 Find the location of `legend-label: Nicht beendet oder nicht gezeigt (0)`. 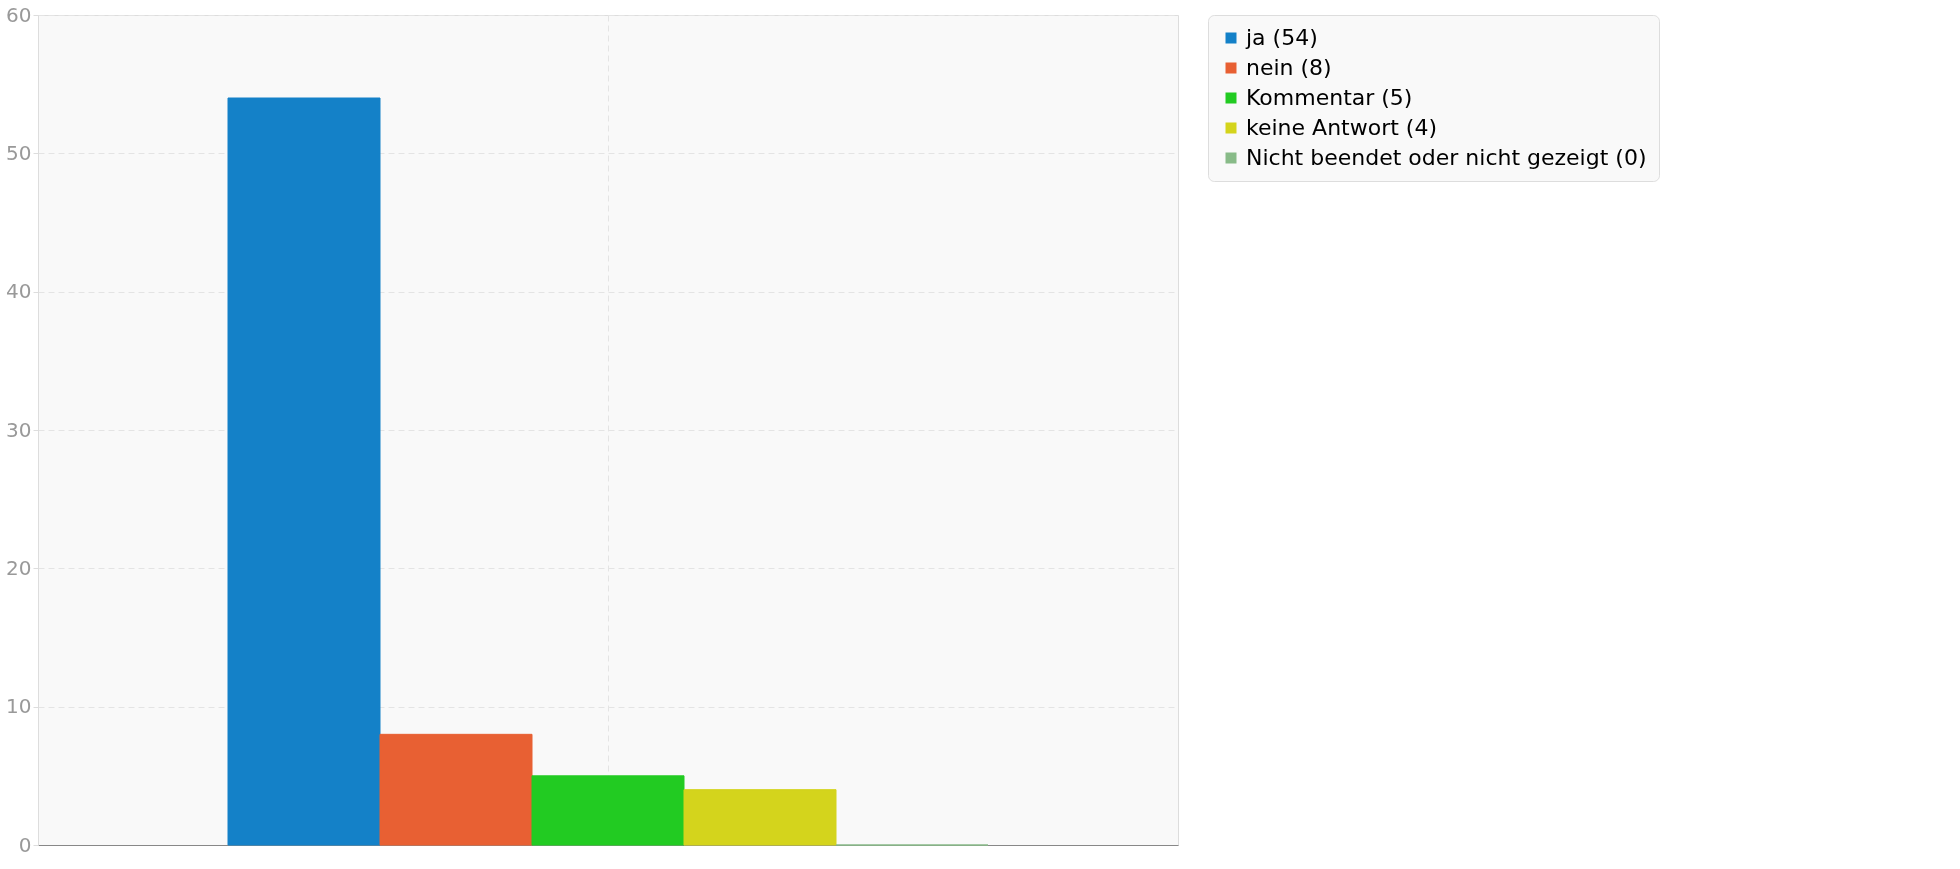

legend-label: Nicht beendet oder nicht gezeigt (0) is located at coordinates (1446, 157).